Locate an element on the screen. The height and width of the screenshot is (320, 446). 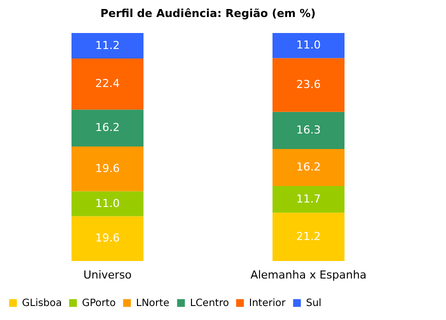
x-tick-label: Alemanha x Espanha is located at coordinates (308, 275).